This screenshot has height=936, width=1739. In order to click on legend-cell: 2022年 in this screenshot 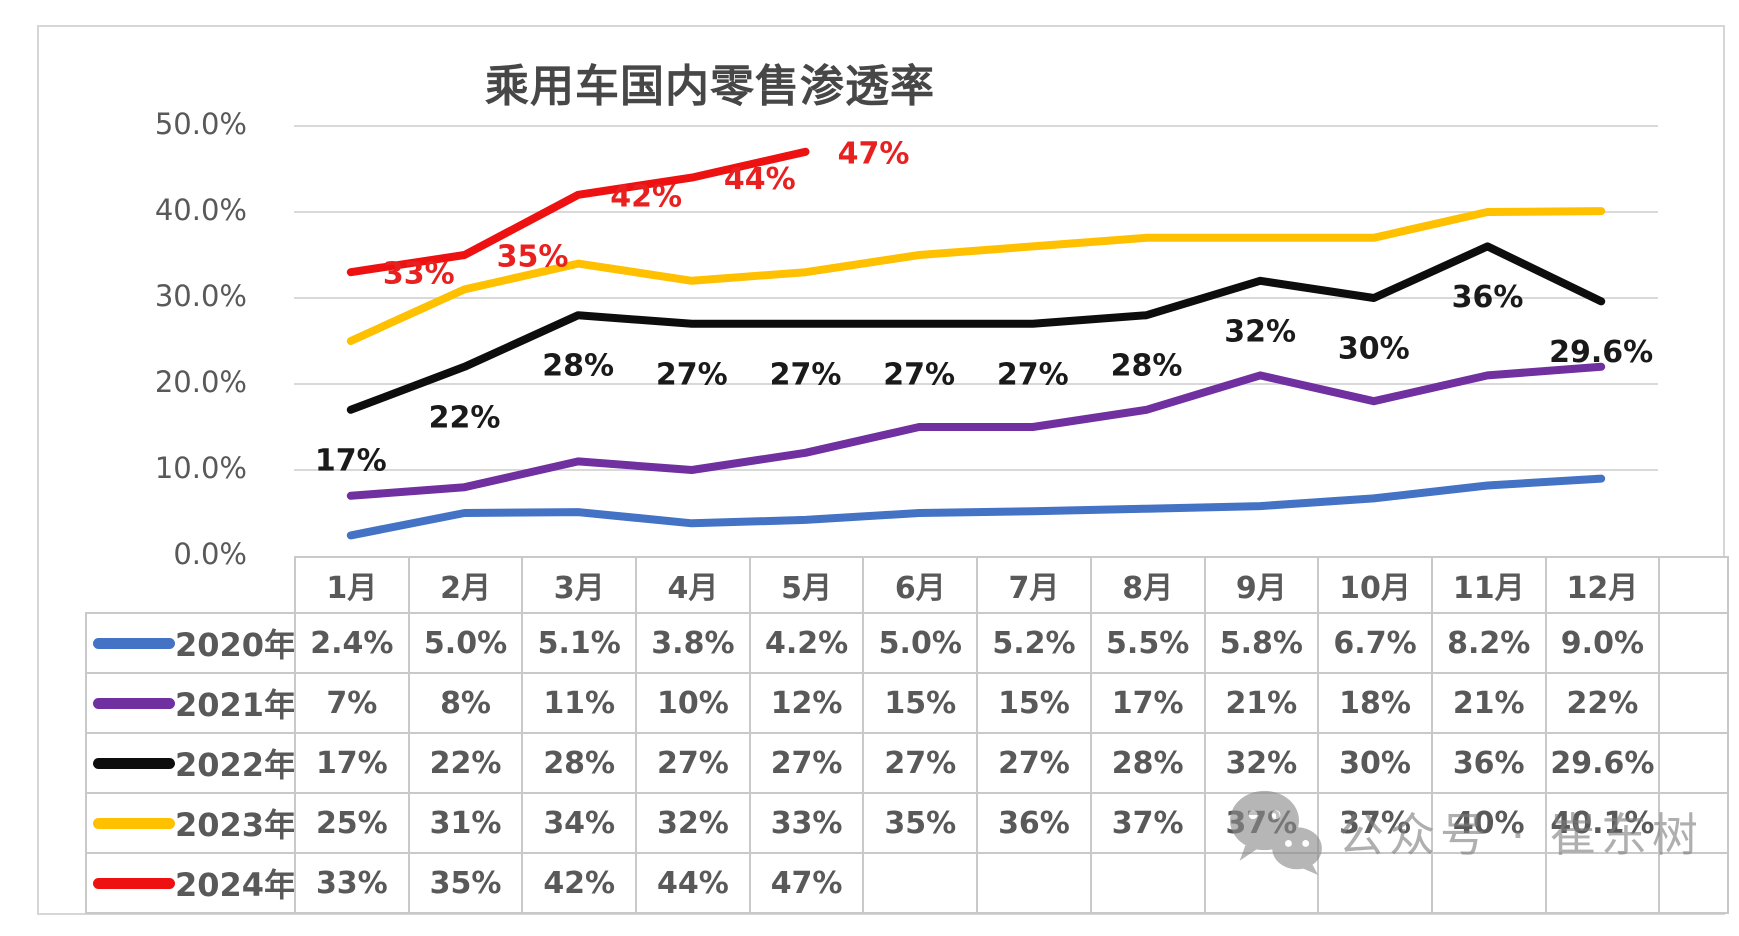, I will do `click(190, 763)`.